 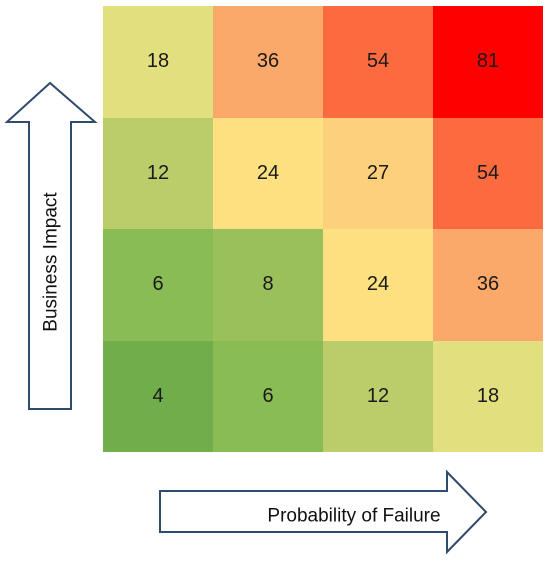 I want to click on x-axis-label: Probability of Failure, so click(x=353, y=516).